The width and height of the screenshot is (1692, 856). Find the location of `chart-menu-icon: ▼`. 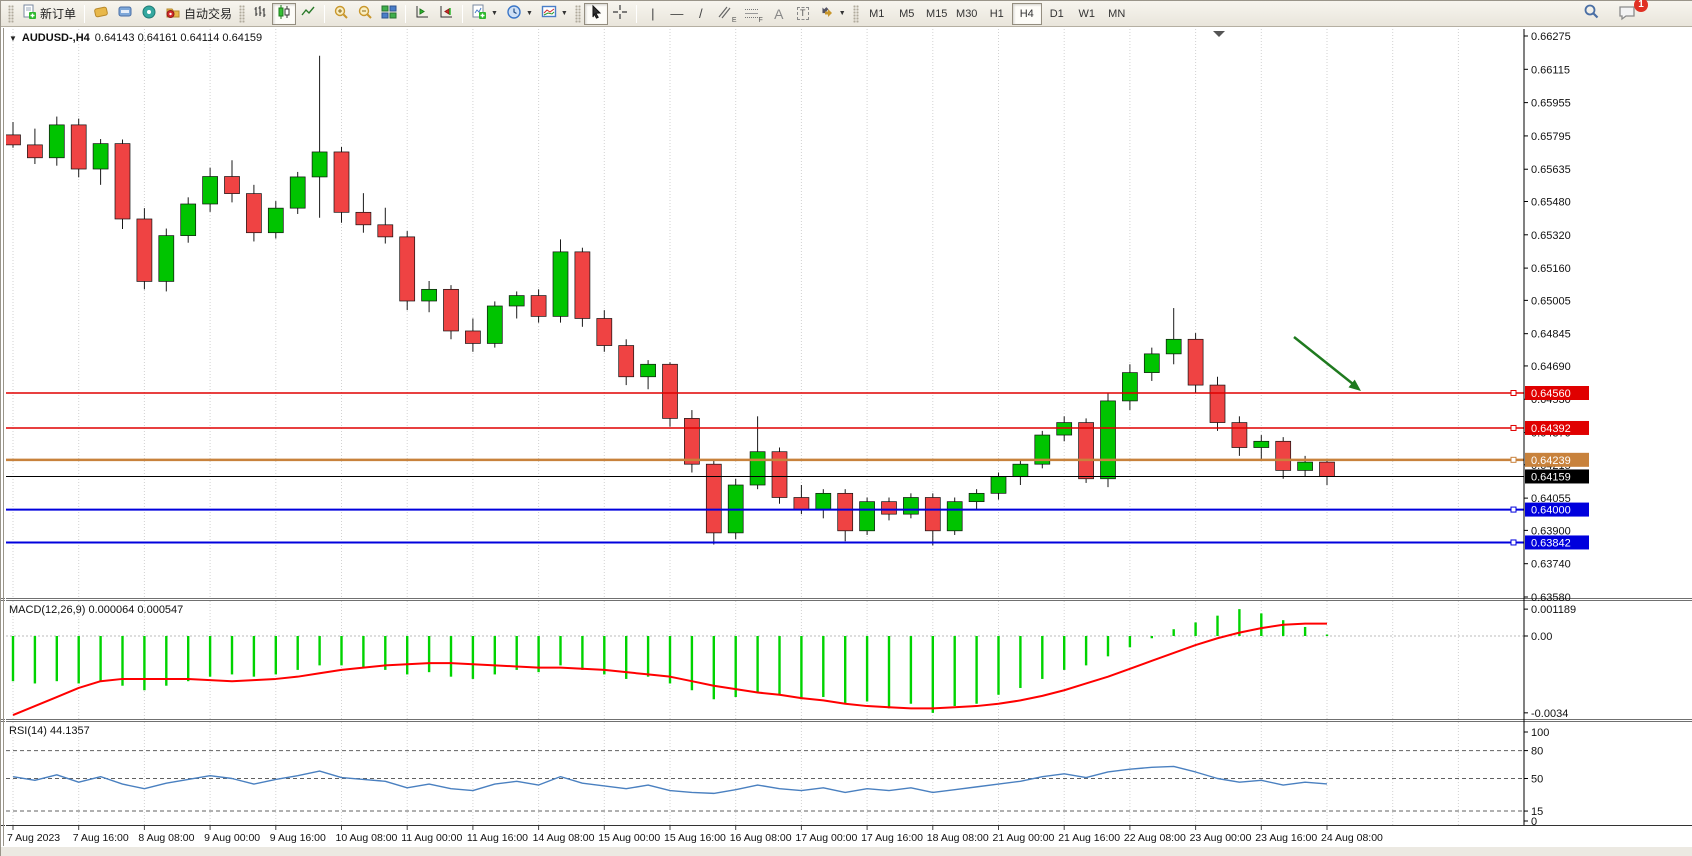

chart-menu-icon: ▼ is located at coordinates (13, 38).